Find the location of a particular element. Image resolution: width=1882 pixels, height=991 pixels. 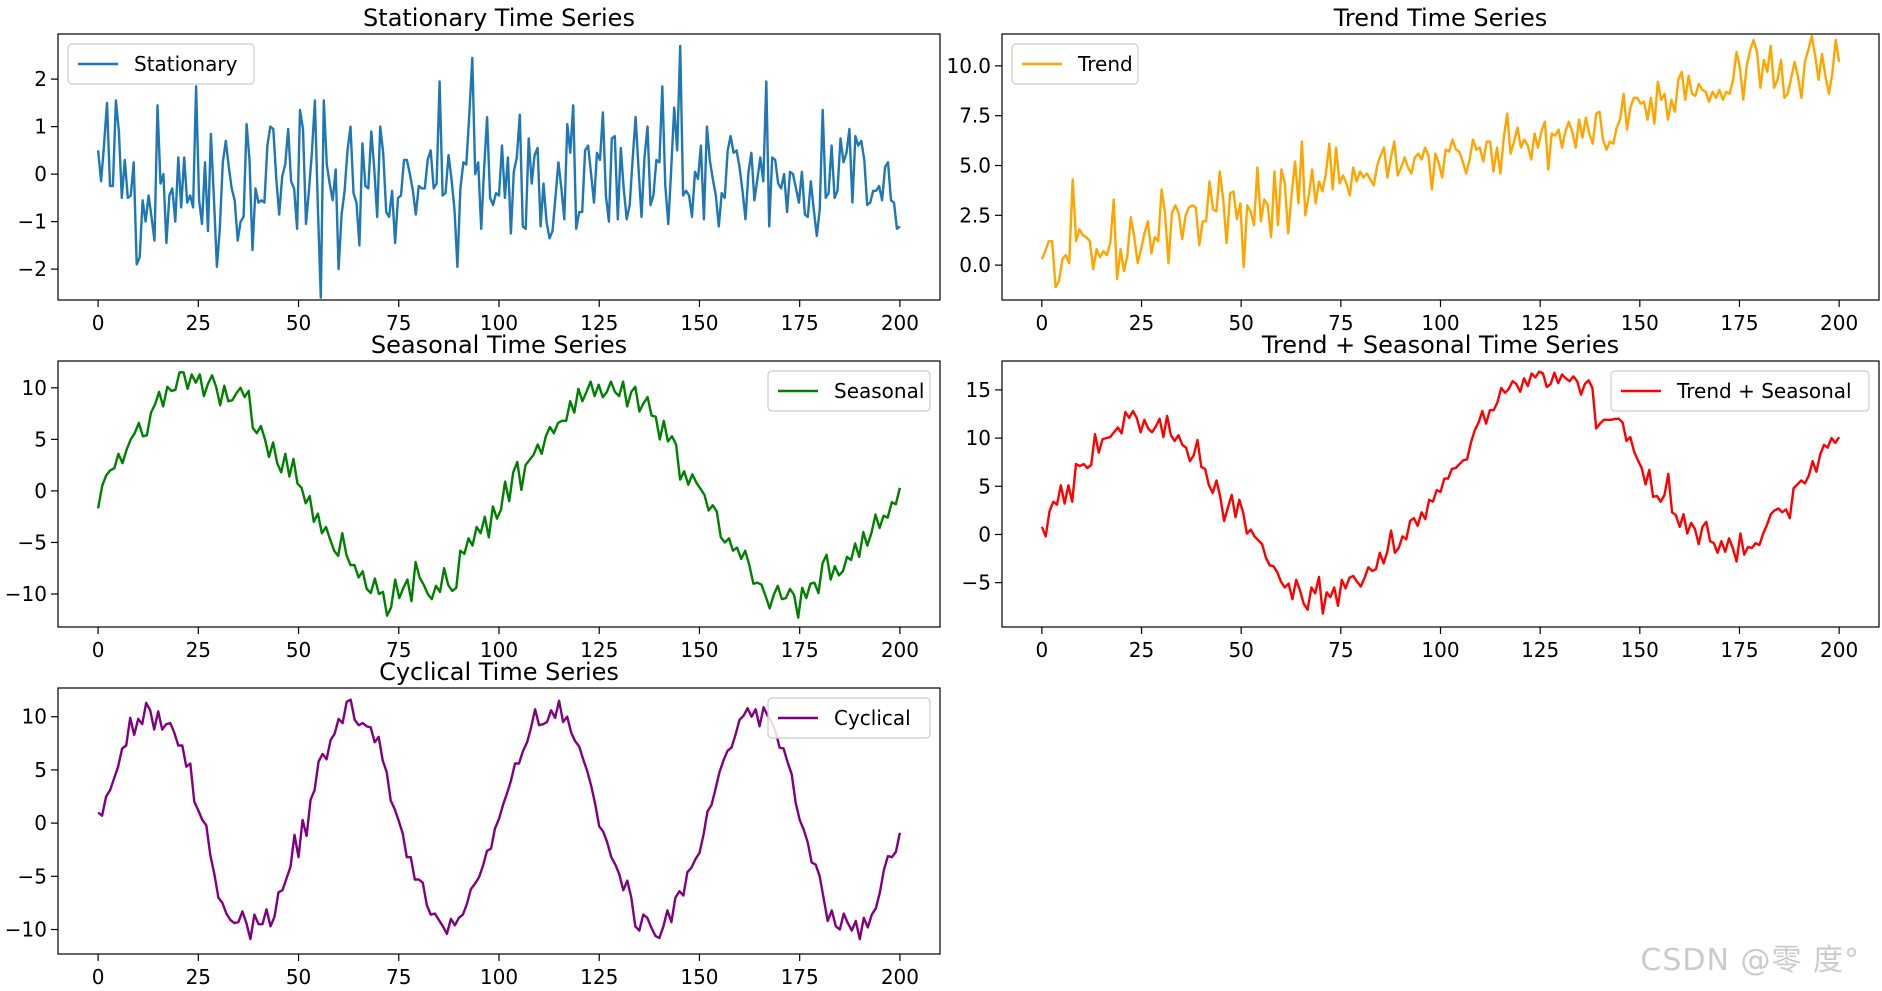

chart-title: Trend + Seasonal Time Series is located at coordinates (1440, 345).